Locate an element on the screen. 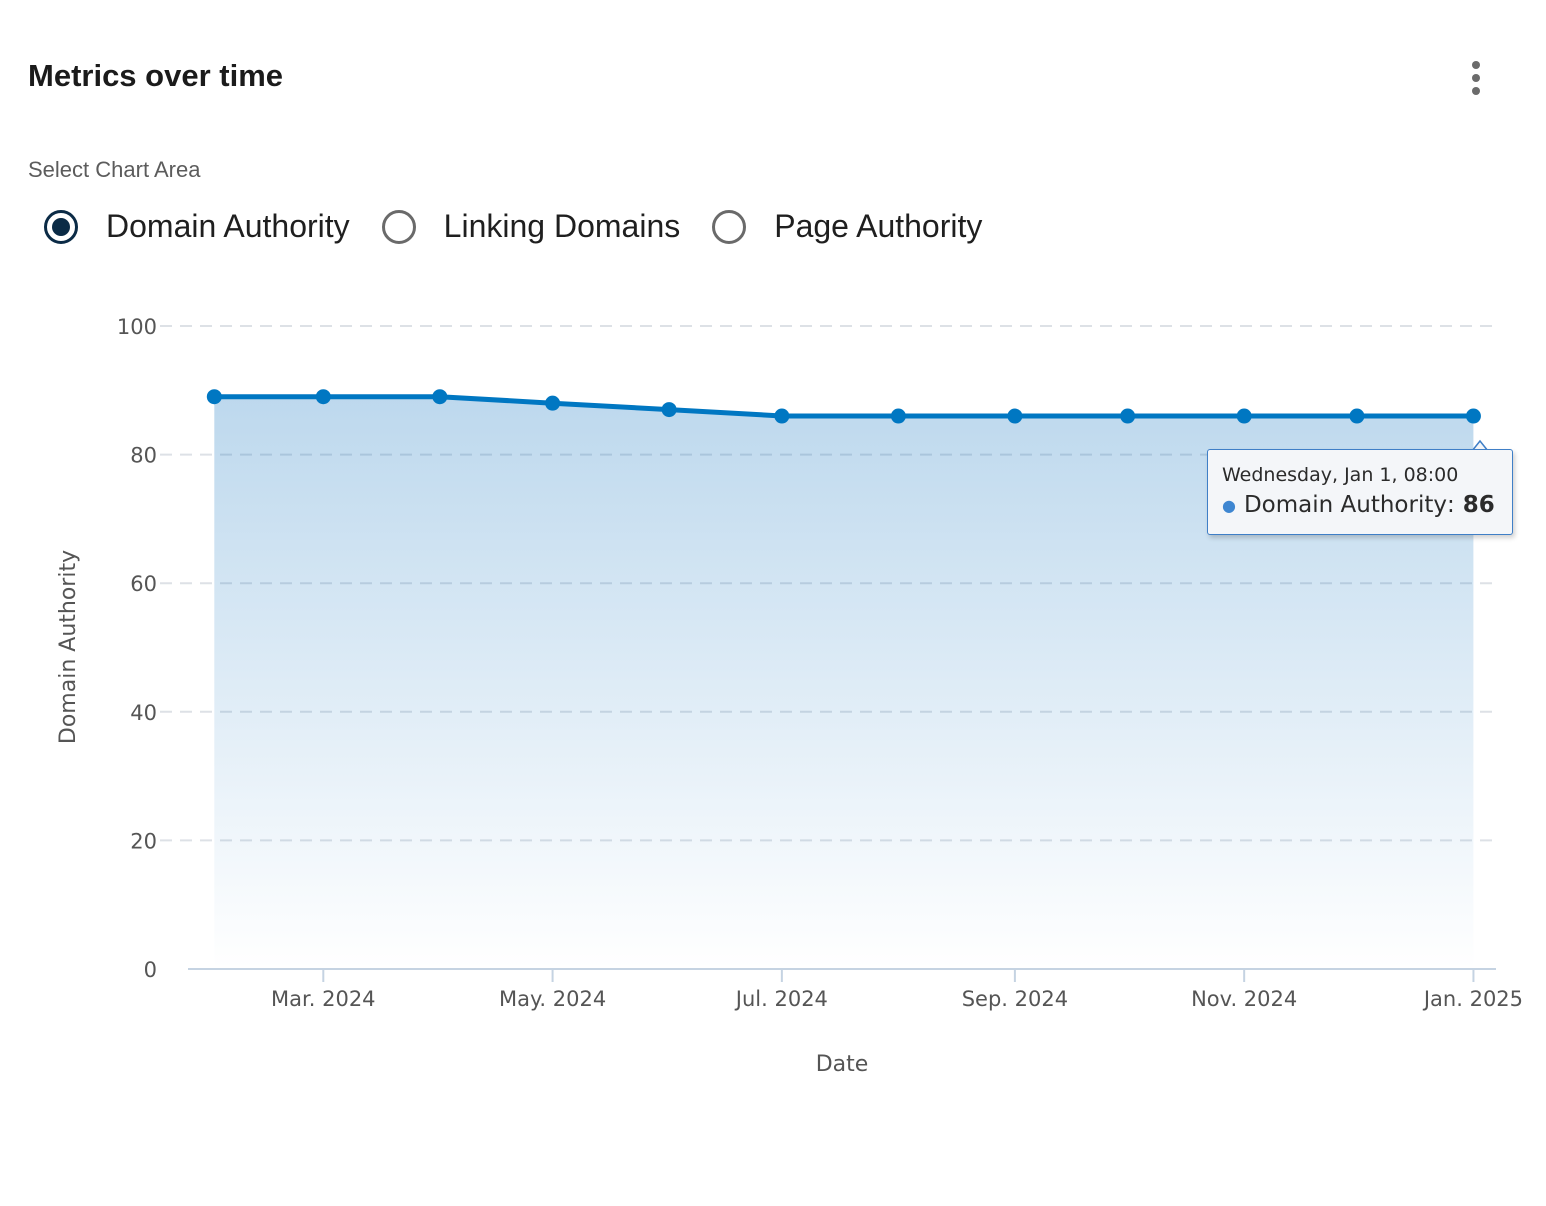 This screenshot has height=1206, width=1546. radio-button-checked is located at coordinates (61, 226).